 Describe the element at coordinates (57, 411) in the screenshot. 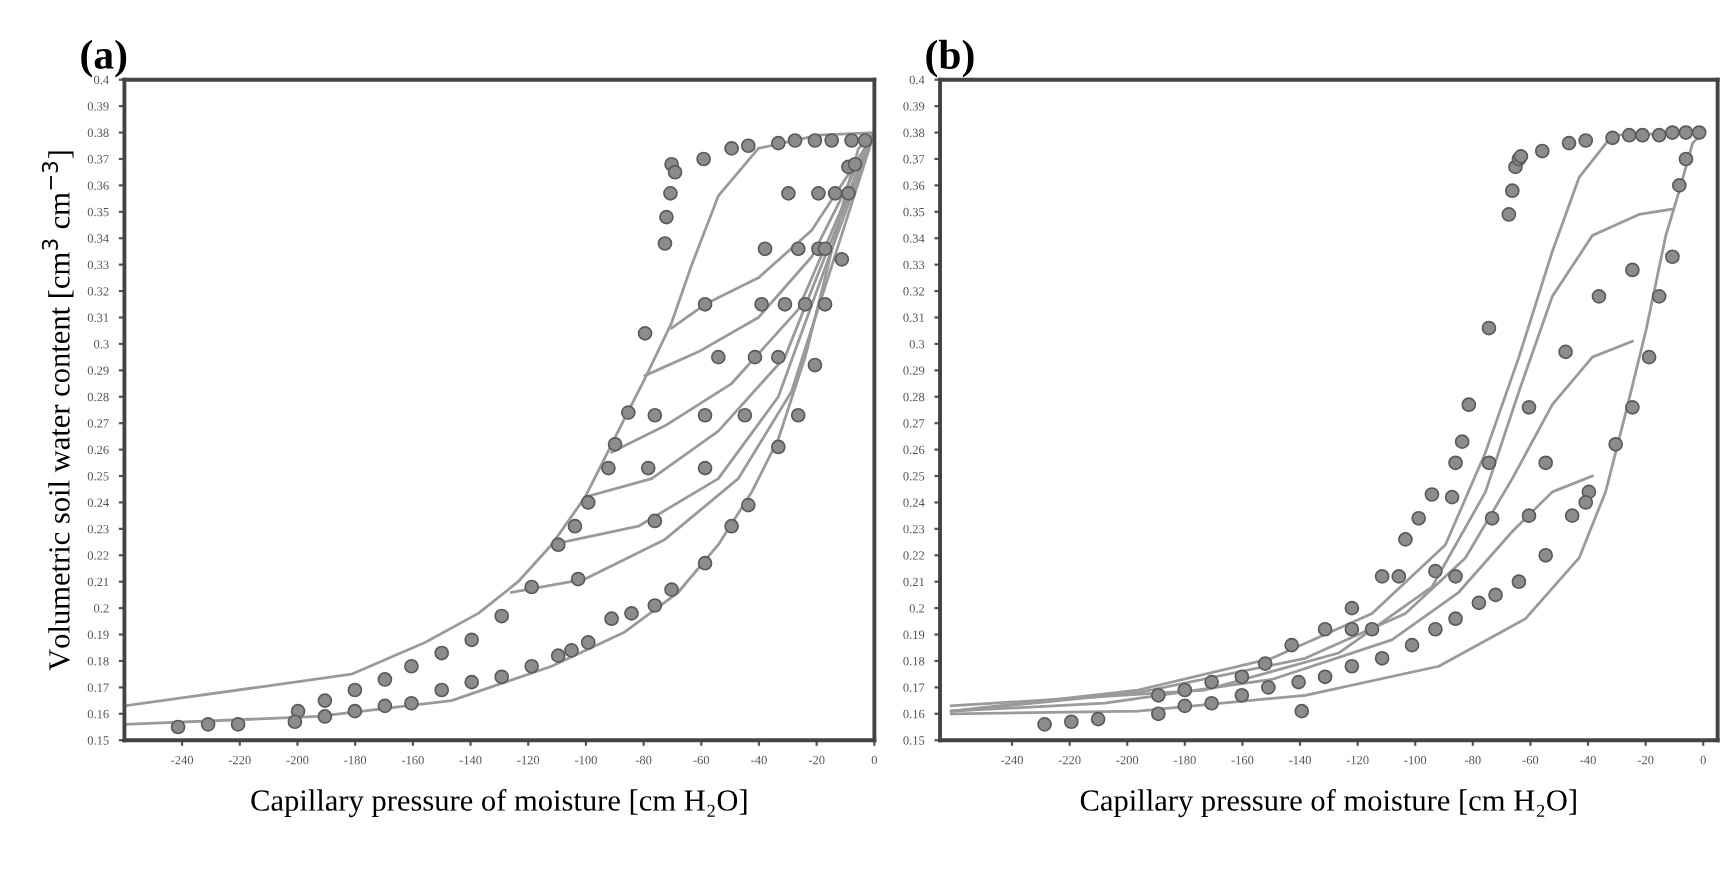

I see `y-axis-title: Volumetric soil water content [cm$^{3}$ cm$^{−3}$]` at that location.